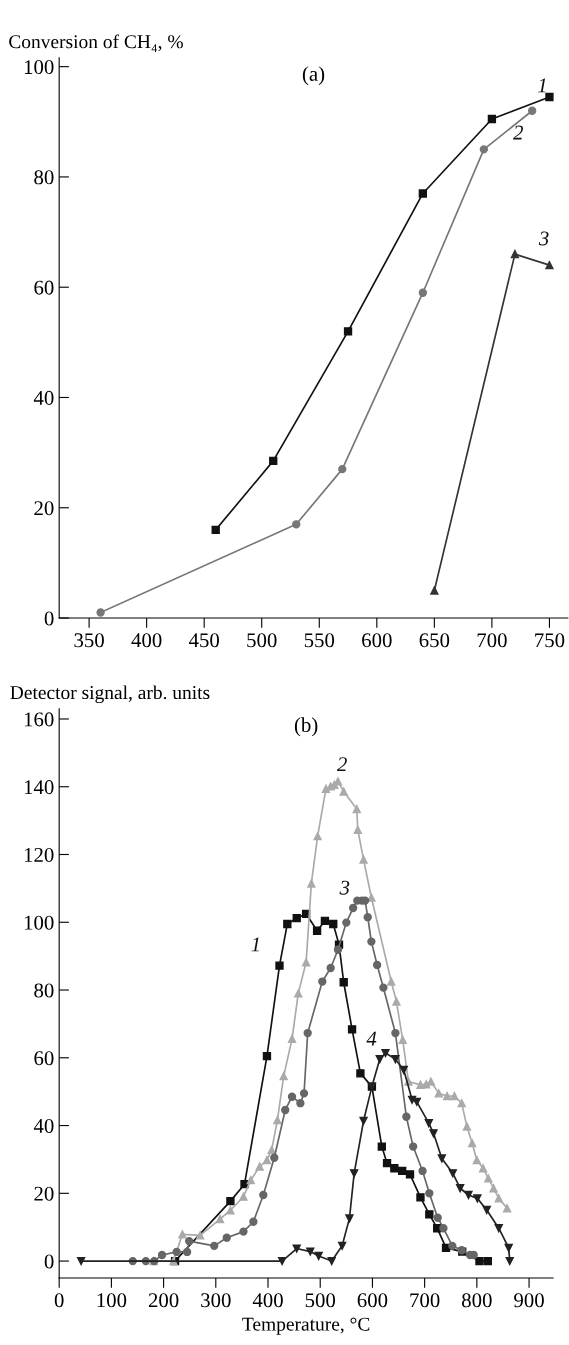 The height and width of the screenshot is (1345, 569). What do you see at coordinates (216, 1300) in the screenshot?
I see `x-tick-label: 300` at bounding box center [216, 1300].